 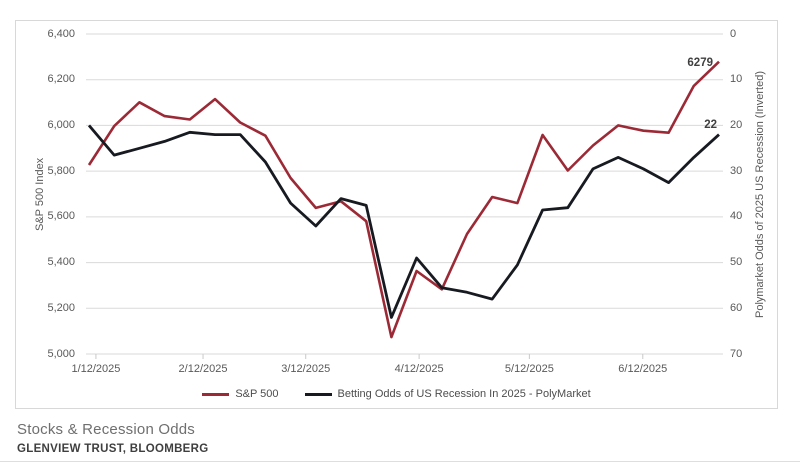 What do you see at coordinates (113, 449) in the screenshot?
I see `chart-caption-source: GLENVIEW TRUST, BLOOMBERG` at bounding box center [113, 449].